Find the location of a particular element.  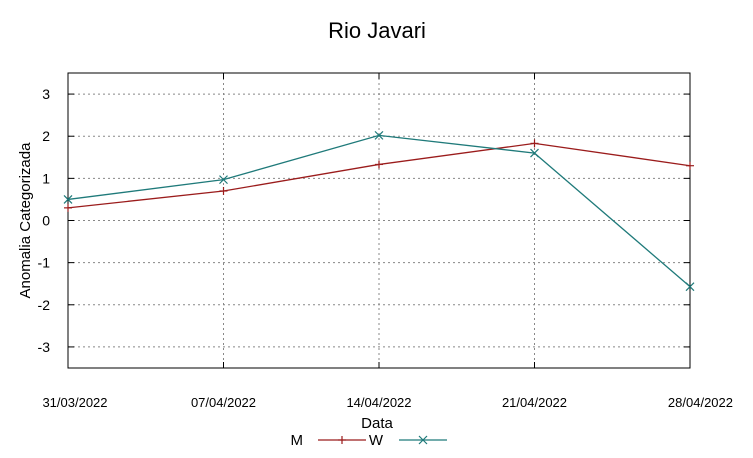

x-tick-label: 14/04/2022 is located at coordinates (378, 402).